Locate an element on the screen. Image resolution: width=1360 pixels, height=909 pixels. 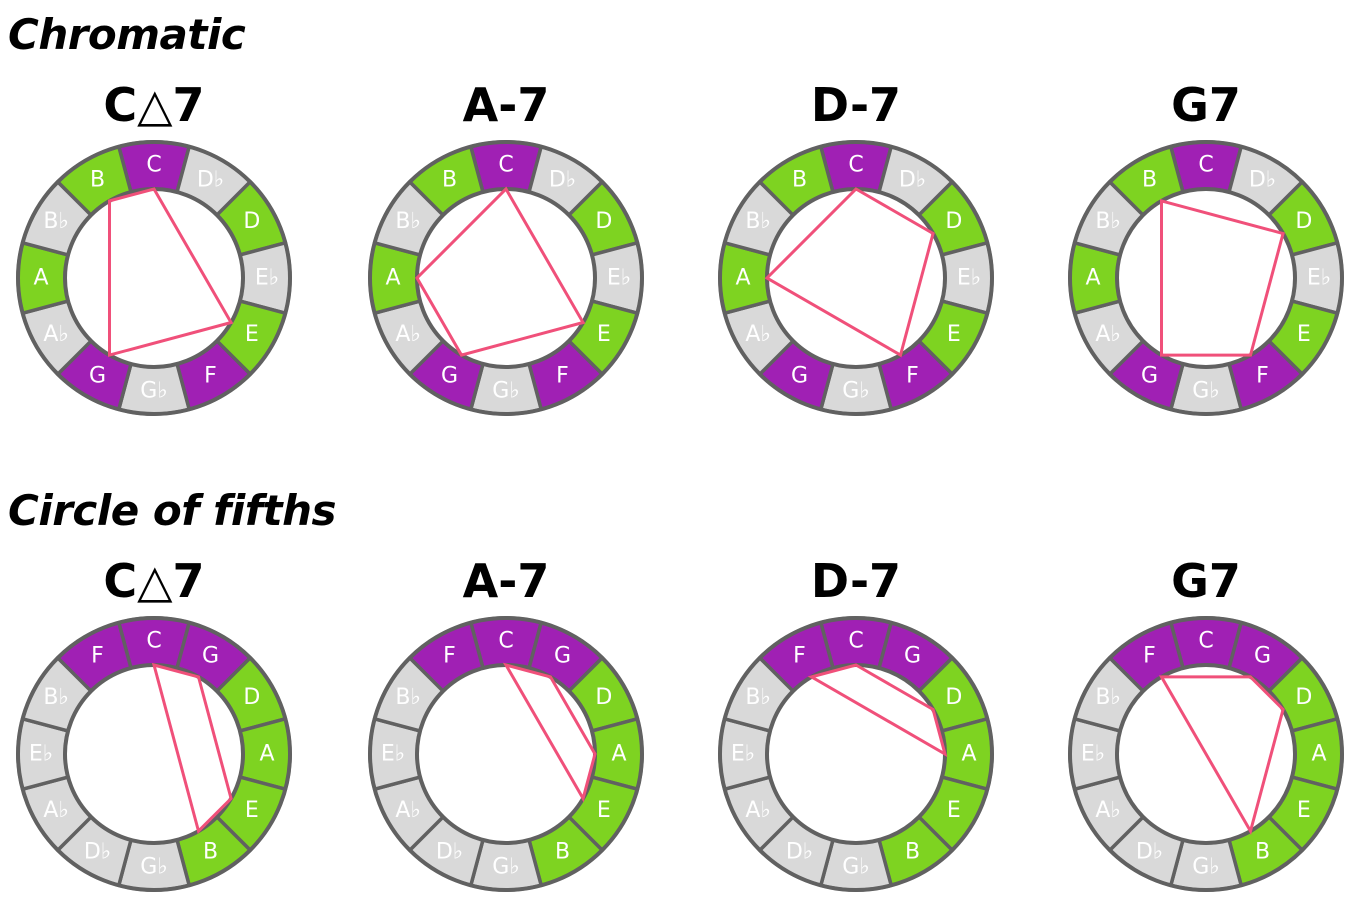
chord-title: A-7 is located at coordinates (506, 581).